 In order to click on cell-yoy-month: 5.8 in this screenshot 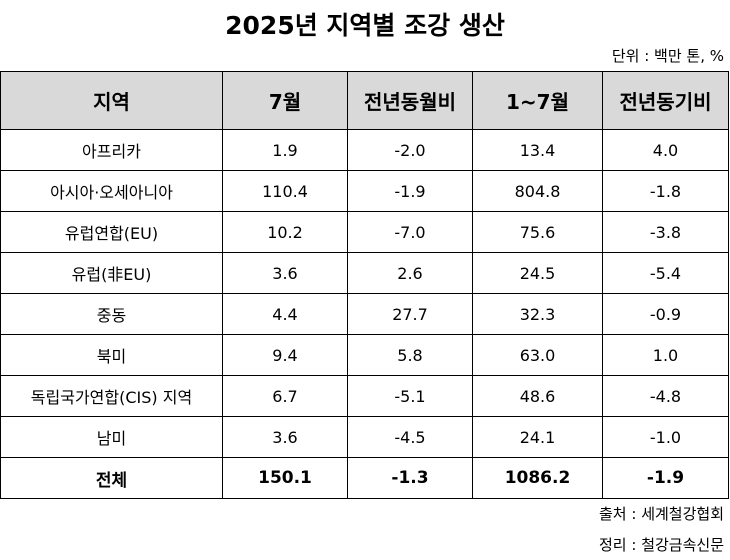, I will do `click(410, 355)`.